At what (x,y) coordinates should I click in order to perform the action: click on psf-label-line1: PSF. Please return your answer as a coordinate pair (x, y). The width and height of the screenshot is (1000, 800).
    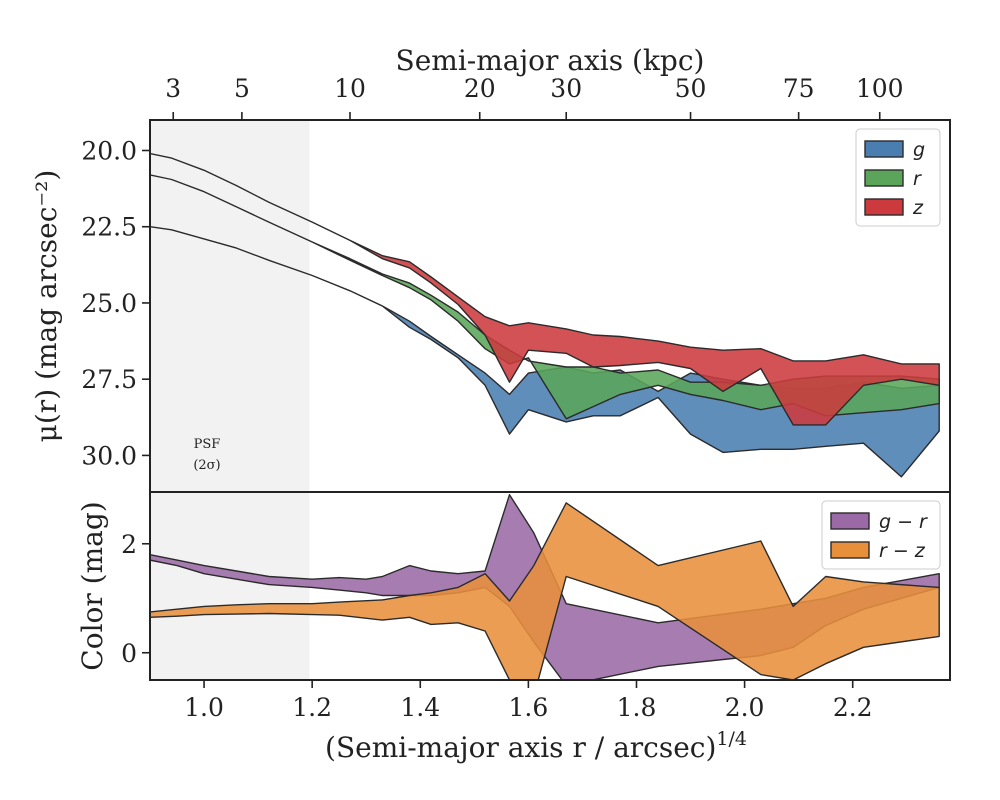
    Looking at the image, I should click on (207, 444).